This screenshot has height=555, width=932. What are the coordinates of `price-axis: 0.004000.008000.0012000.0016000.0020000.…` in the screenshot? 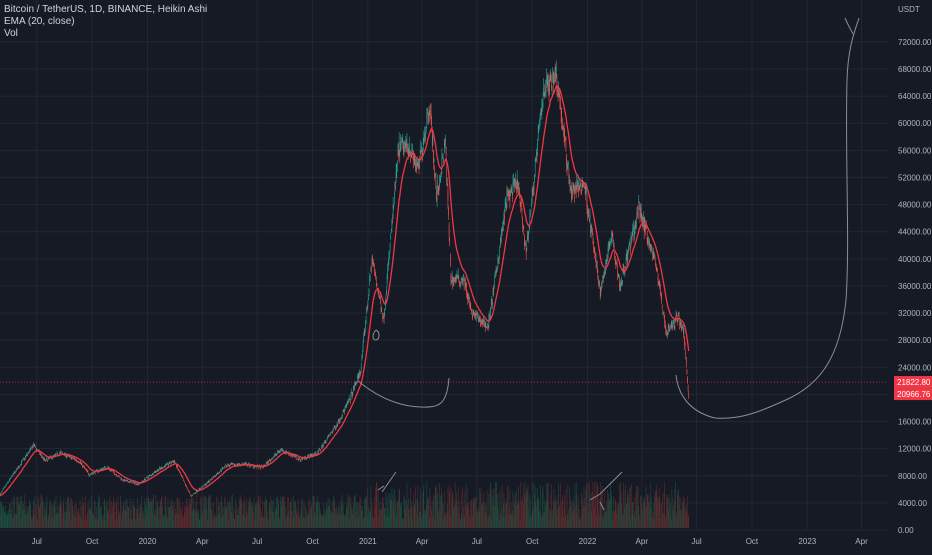 It's located at (915, 286).